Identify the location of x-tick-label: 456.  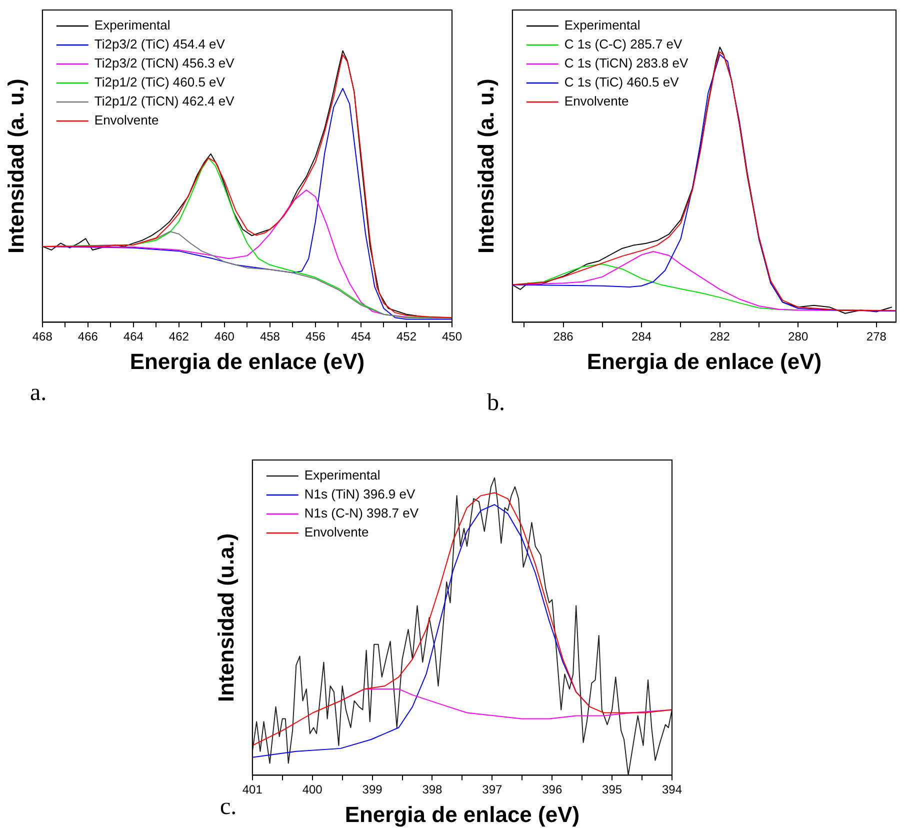
(315, 337).